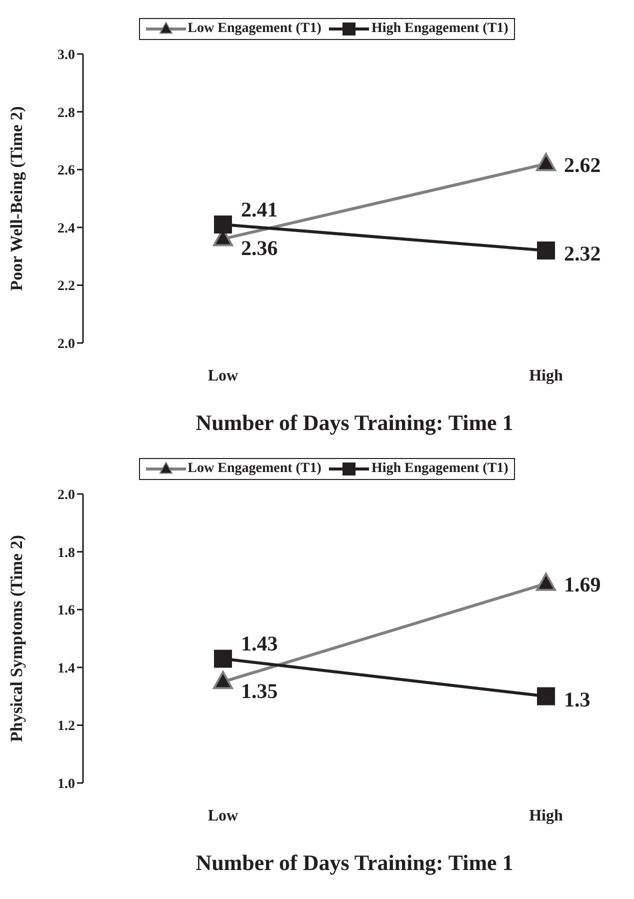 This screenshot has height=899, width=634. What do you see at coordinates (259, 690) in the screenshot?
I see `data-label: 1.35` at bounding box center [259, 690].